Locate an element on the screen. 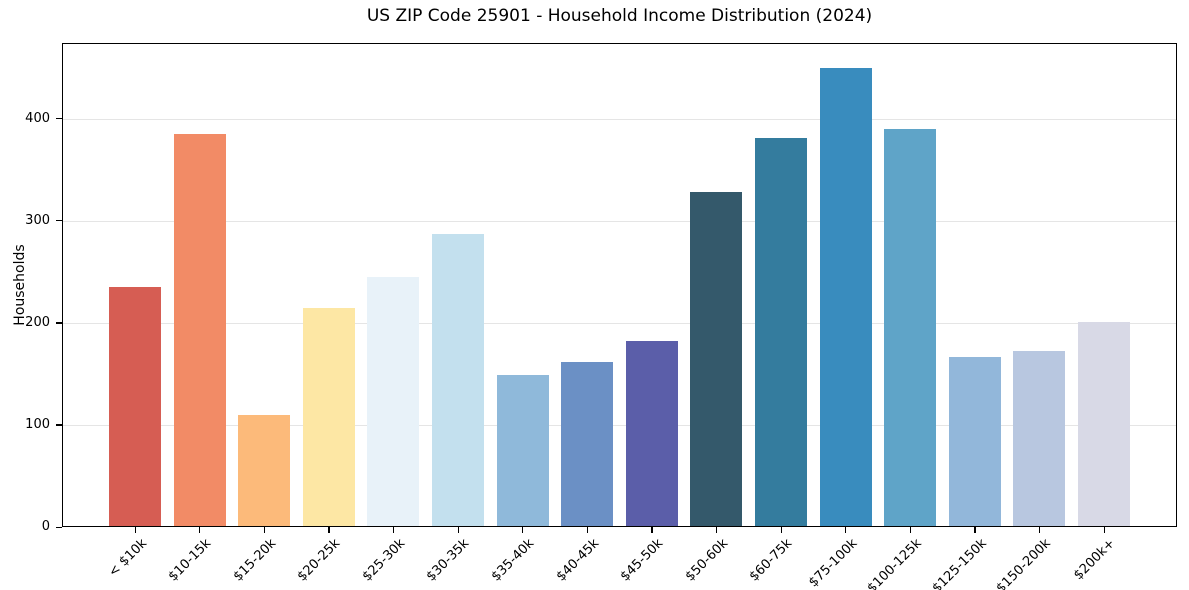 This screenshot has width=1189, height=590. x-tick-label: $150-200k is located at coordinates (1024, 563).